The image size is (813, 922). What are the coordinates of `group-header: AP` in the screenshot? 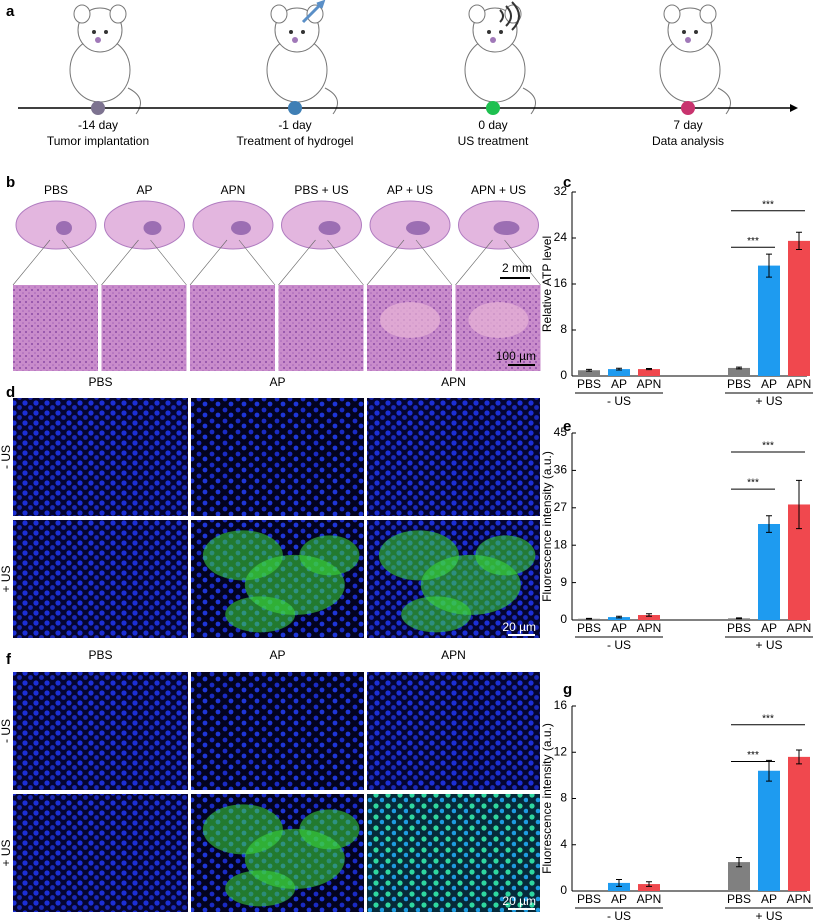 It's located at (144, 190).